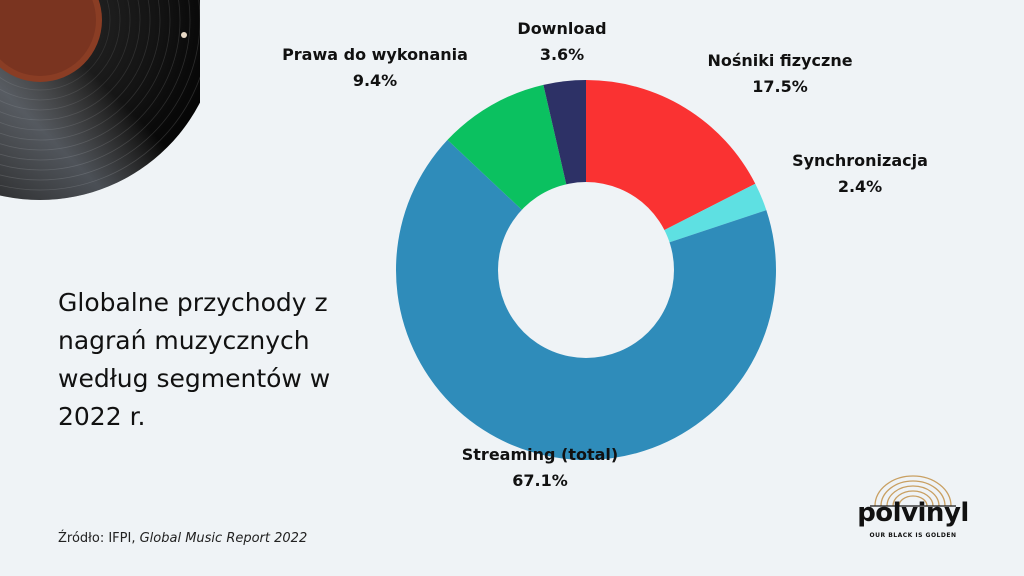 The width and height of the screenshot is (1024, 576). I want to click on source-title: Global Music Report 2022, so click(223, 538).